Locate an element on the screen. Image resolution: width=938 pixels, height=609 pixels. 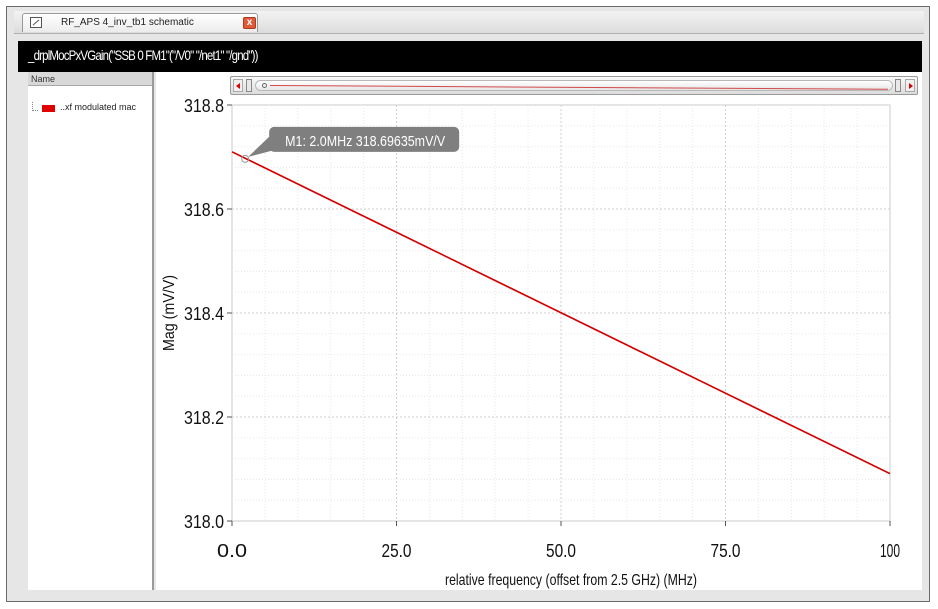
marker-callout-pointer is located at coordinates (260, 145).